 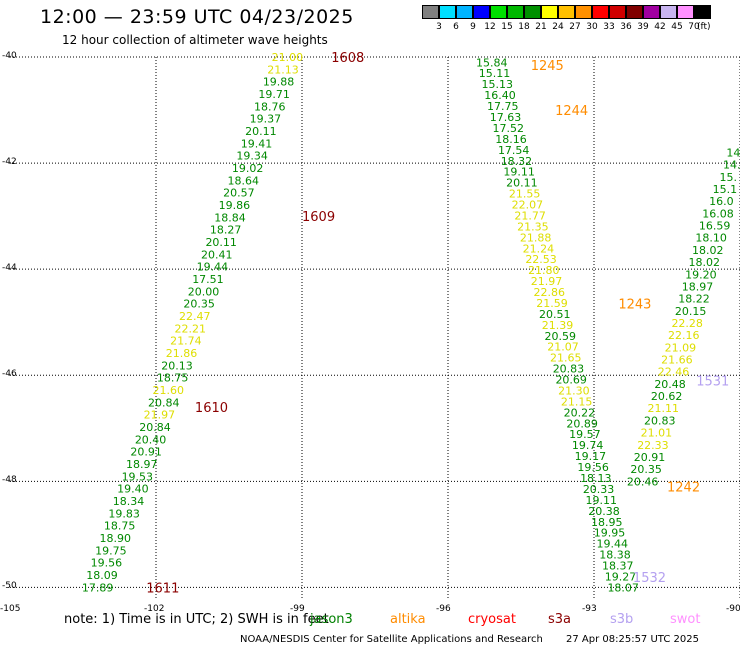 What do you see at coordinates (615, 555) in the screenshot?
I see `swh-value: 18.38` at bounding box center [615, 555].